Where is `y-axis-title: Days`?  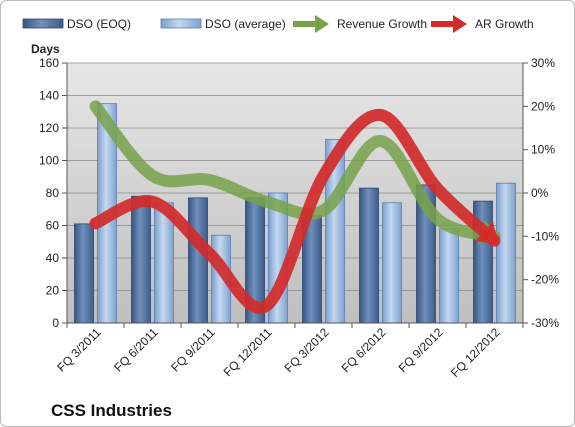
y-axis-title: Days is located at coordinates (45, 49).